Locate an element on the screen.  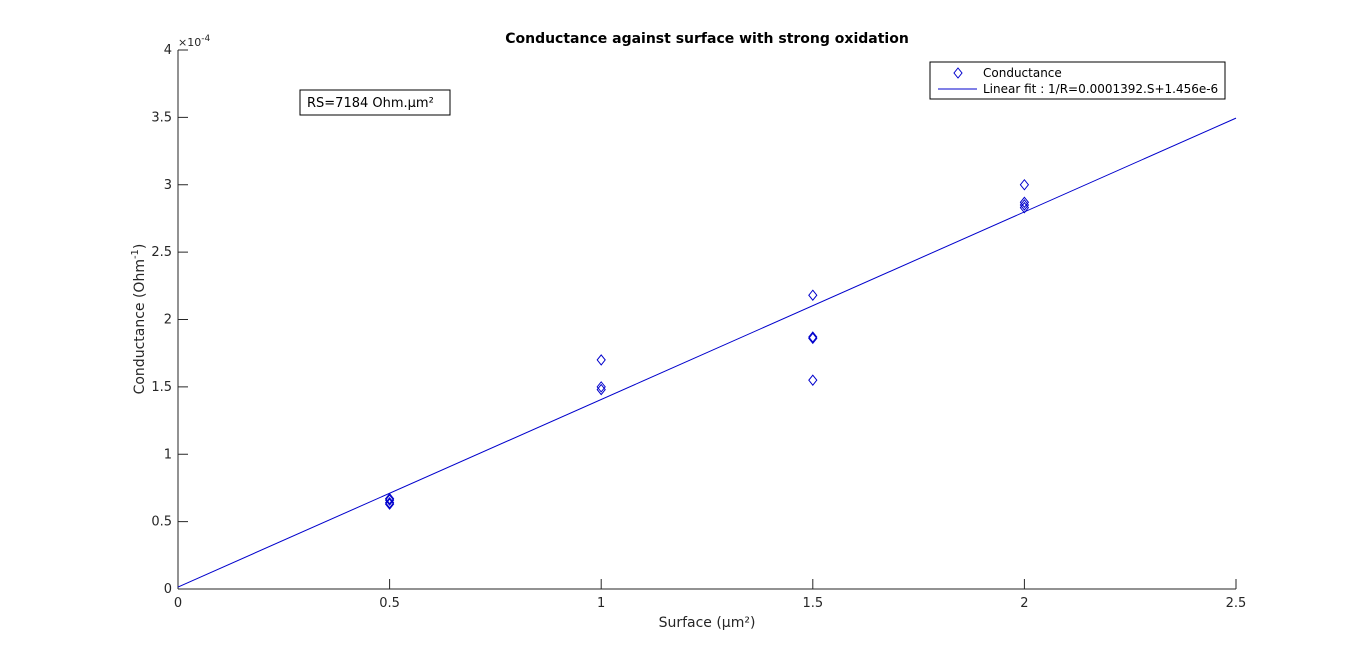
x-tick-label: 2.5 is located at coordinates (1236, 603).